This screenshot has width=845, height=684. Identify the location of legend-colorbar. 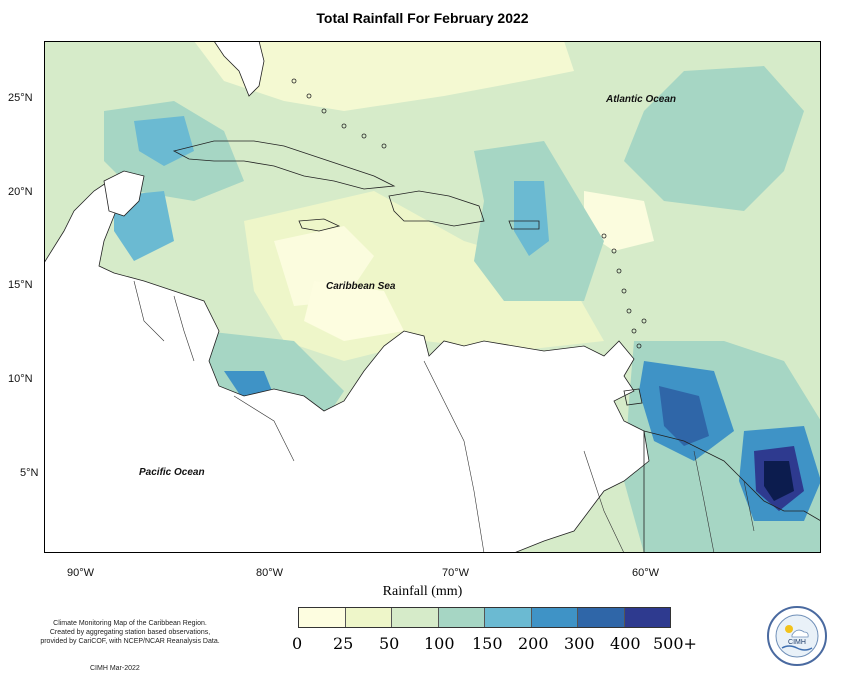
(484, 617).